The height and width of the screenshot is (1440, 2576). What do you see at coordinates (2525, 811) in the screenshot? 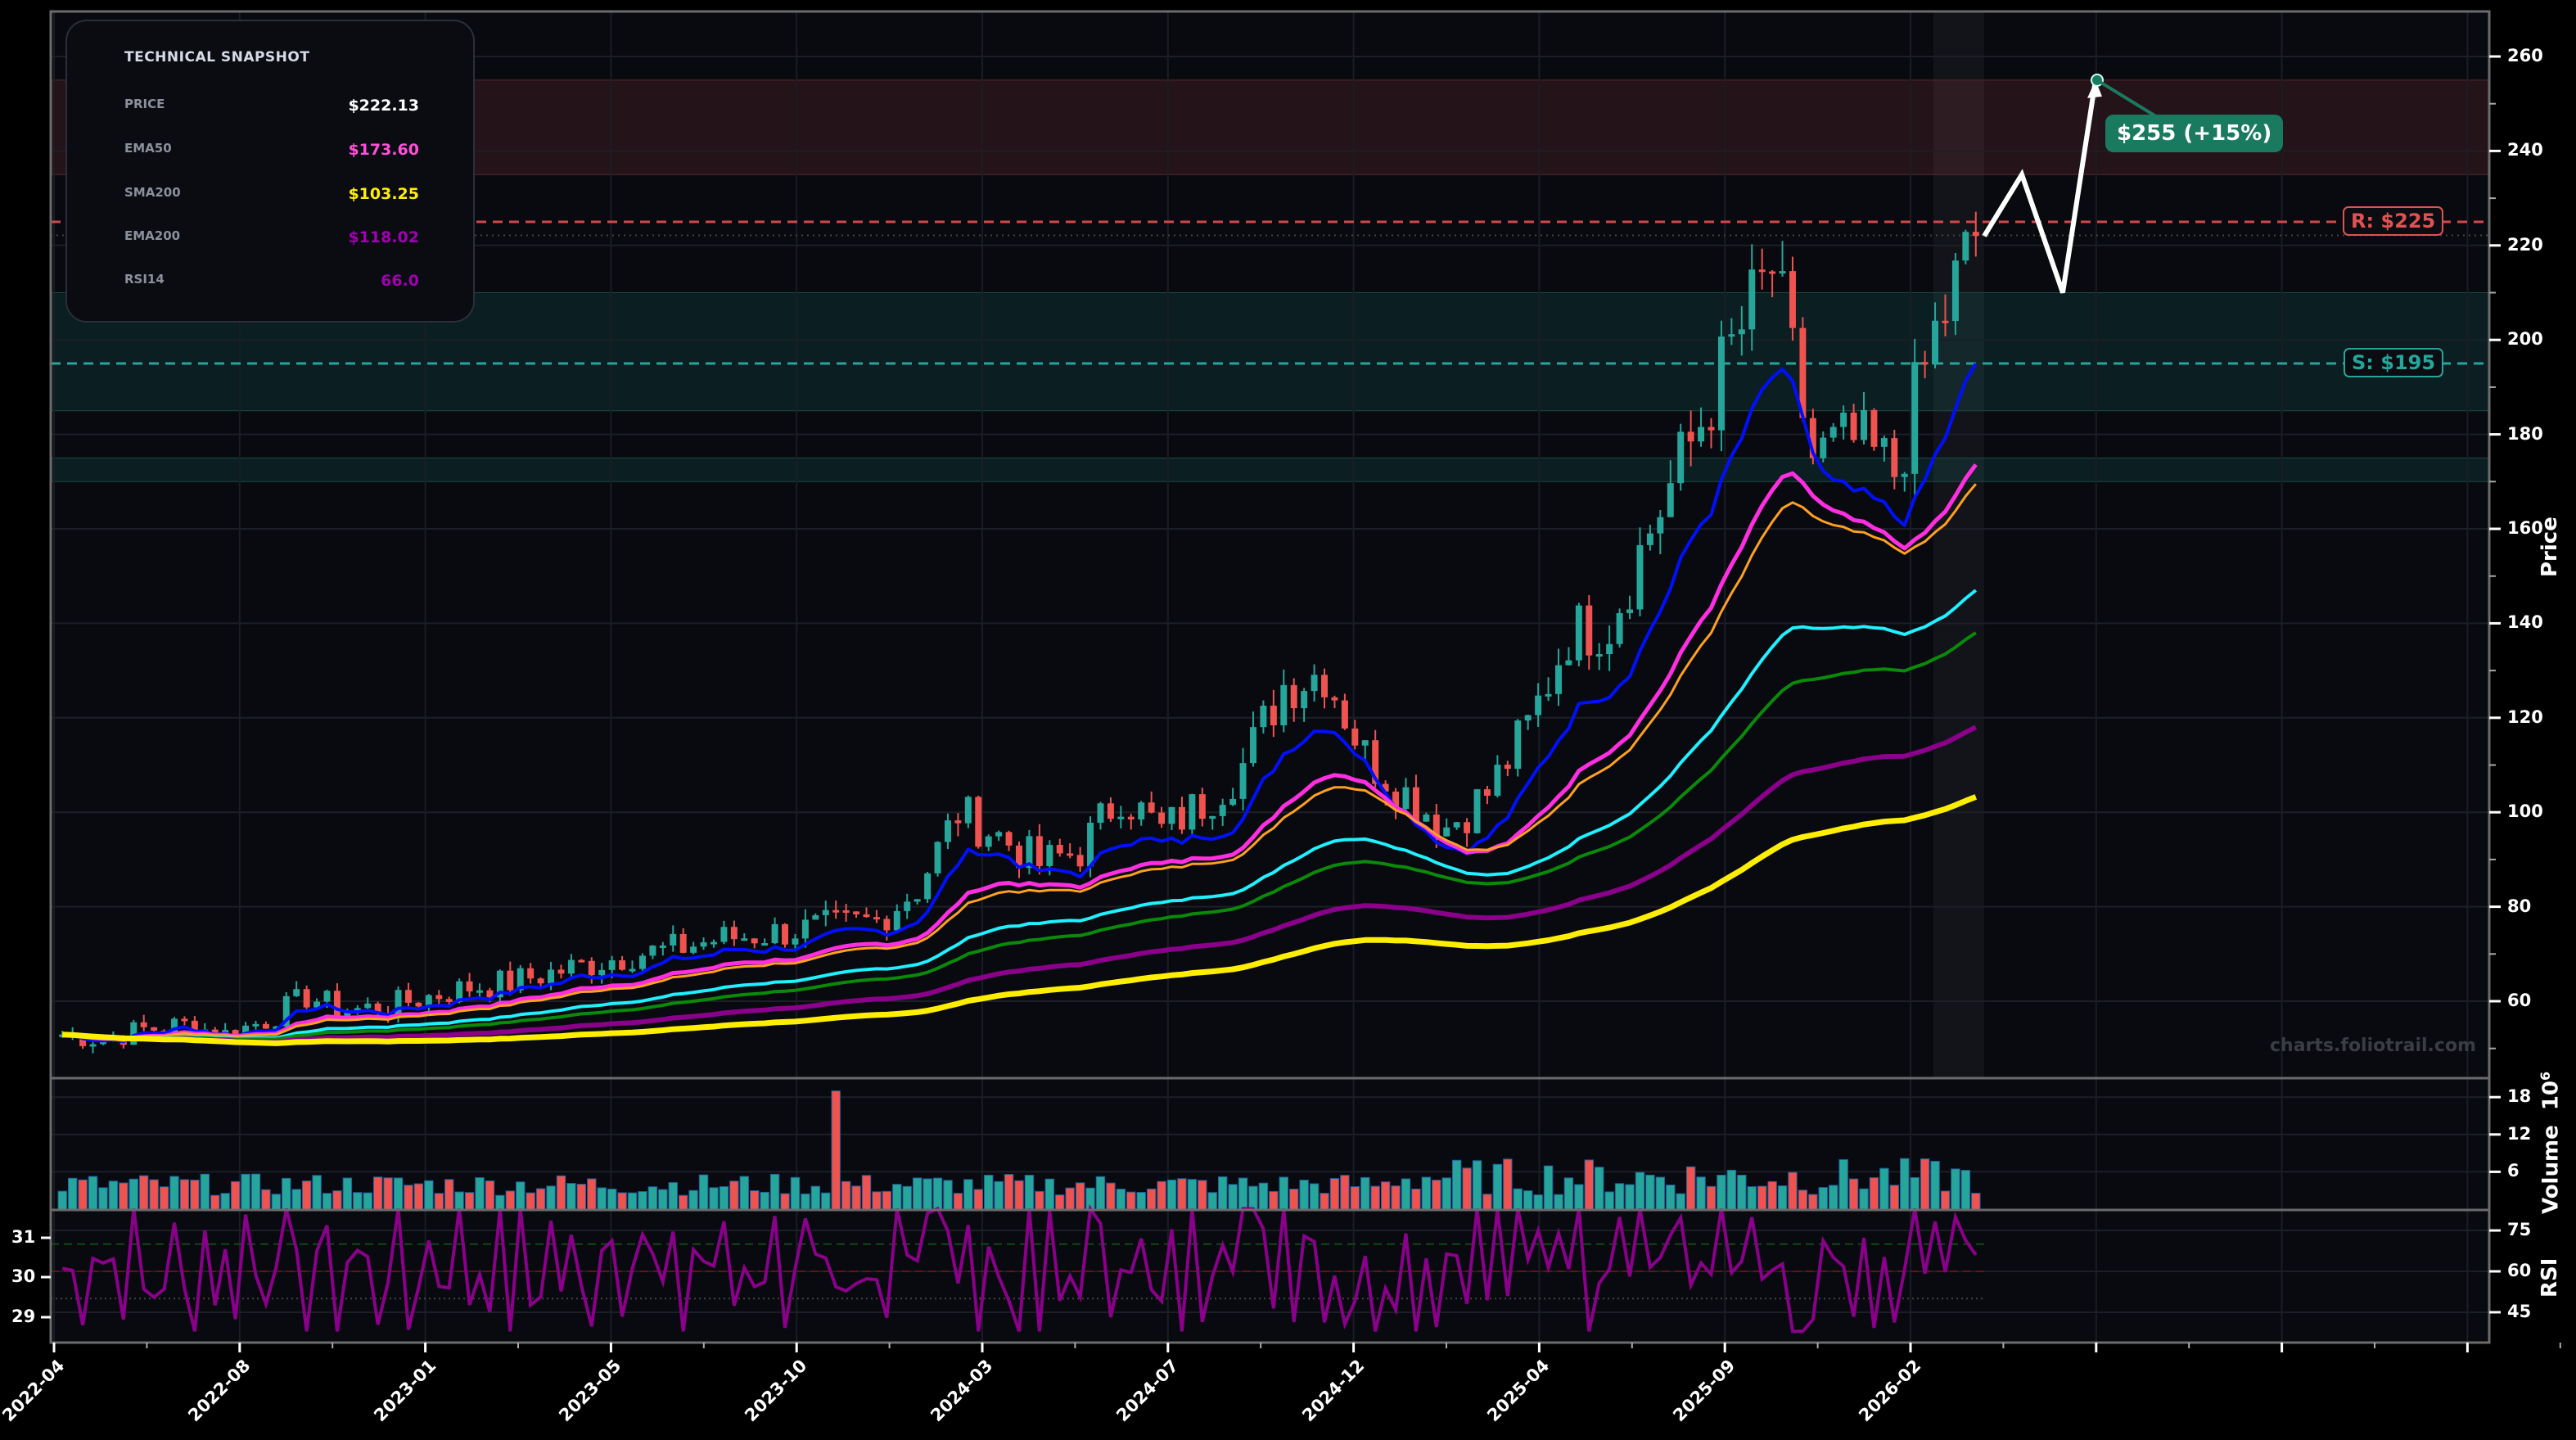
I see `price-tick-label: 100` at bounding box center [2525, 811].